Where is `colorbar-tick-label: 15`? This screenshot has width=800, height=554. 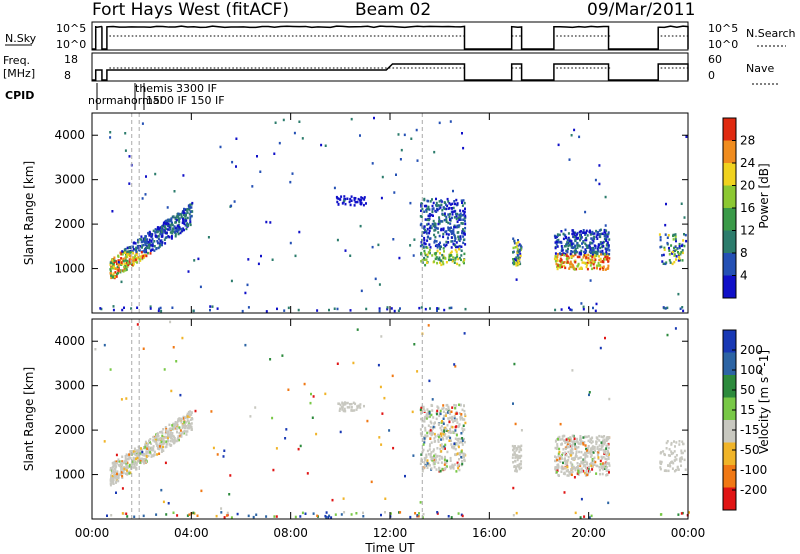 colorbar-tick-label: 15 is located at coordinates (747, 410).